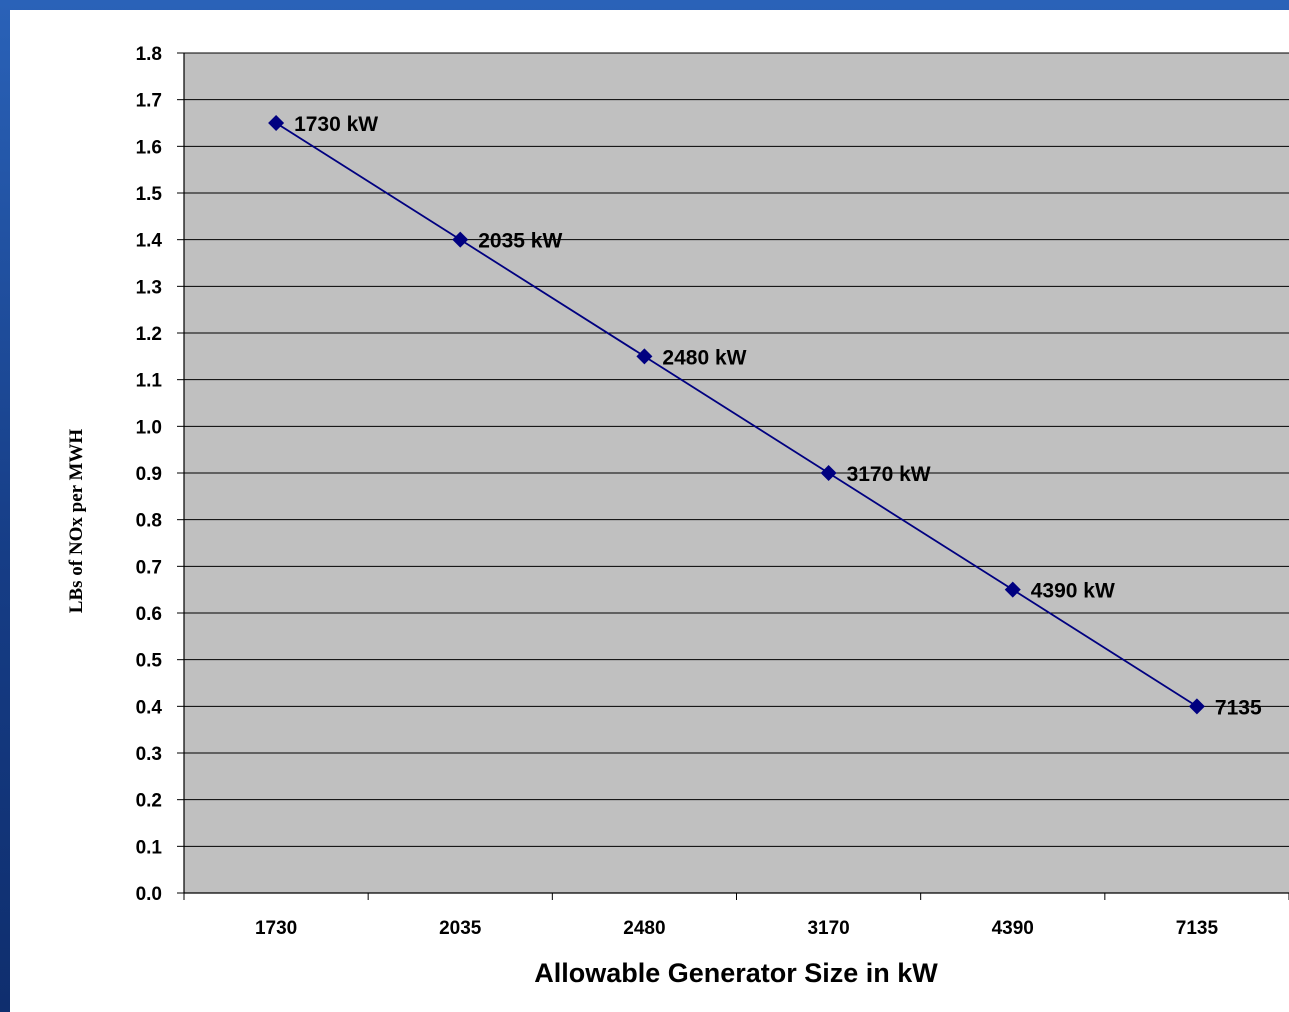 The width and height of the screenshot is (1289, 1012). Describe the element at coordinates (149, 427) in the screenshot. I see `y-tick-label: 1.0` at that location.